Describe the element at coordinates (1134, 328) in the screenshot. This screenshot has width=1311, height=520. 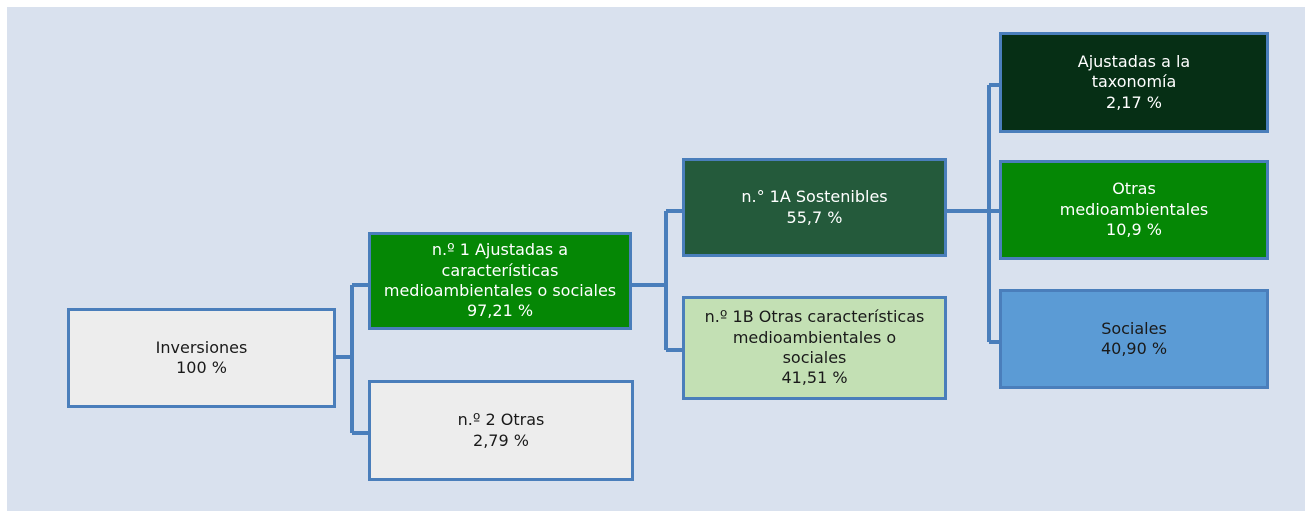
I see `node-sociales-label: Sociales` at that location.